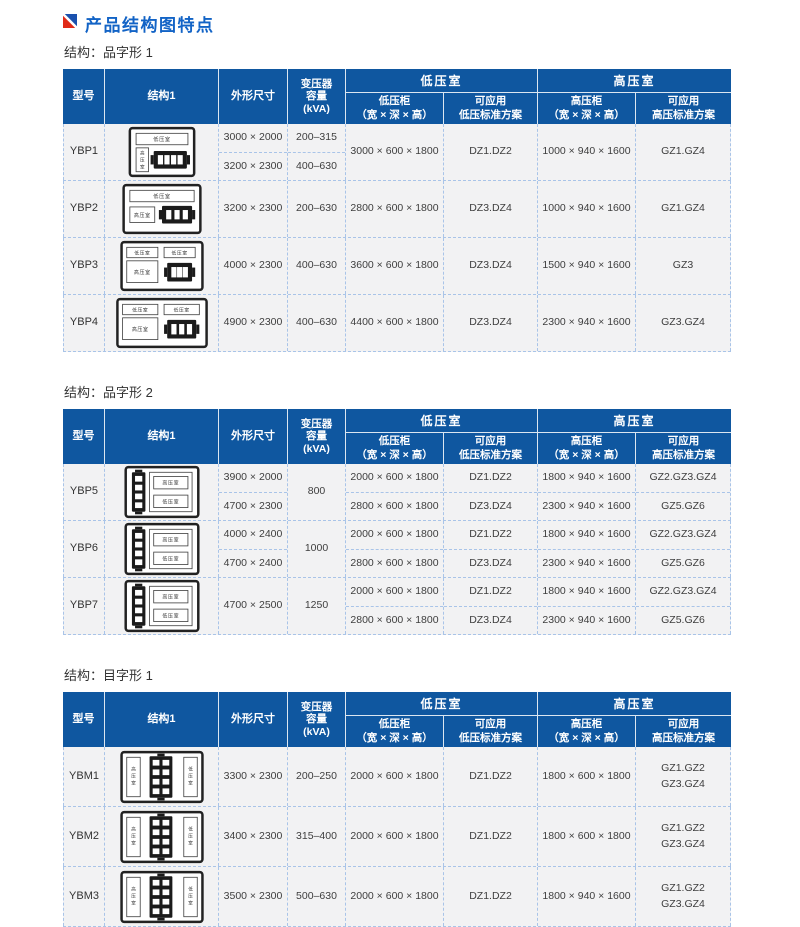  I want to click on capacity-cell: 200–250, so click(317, 776).